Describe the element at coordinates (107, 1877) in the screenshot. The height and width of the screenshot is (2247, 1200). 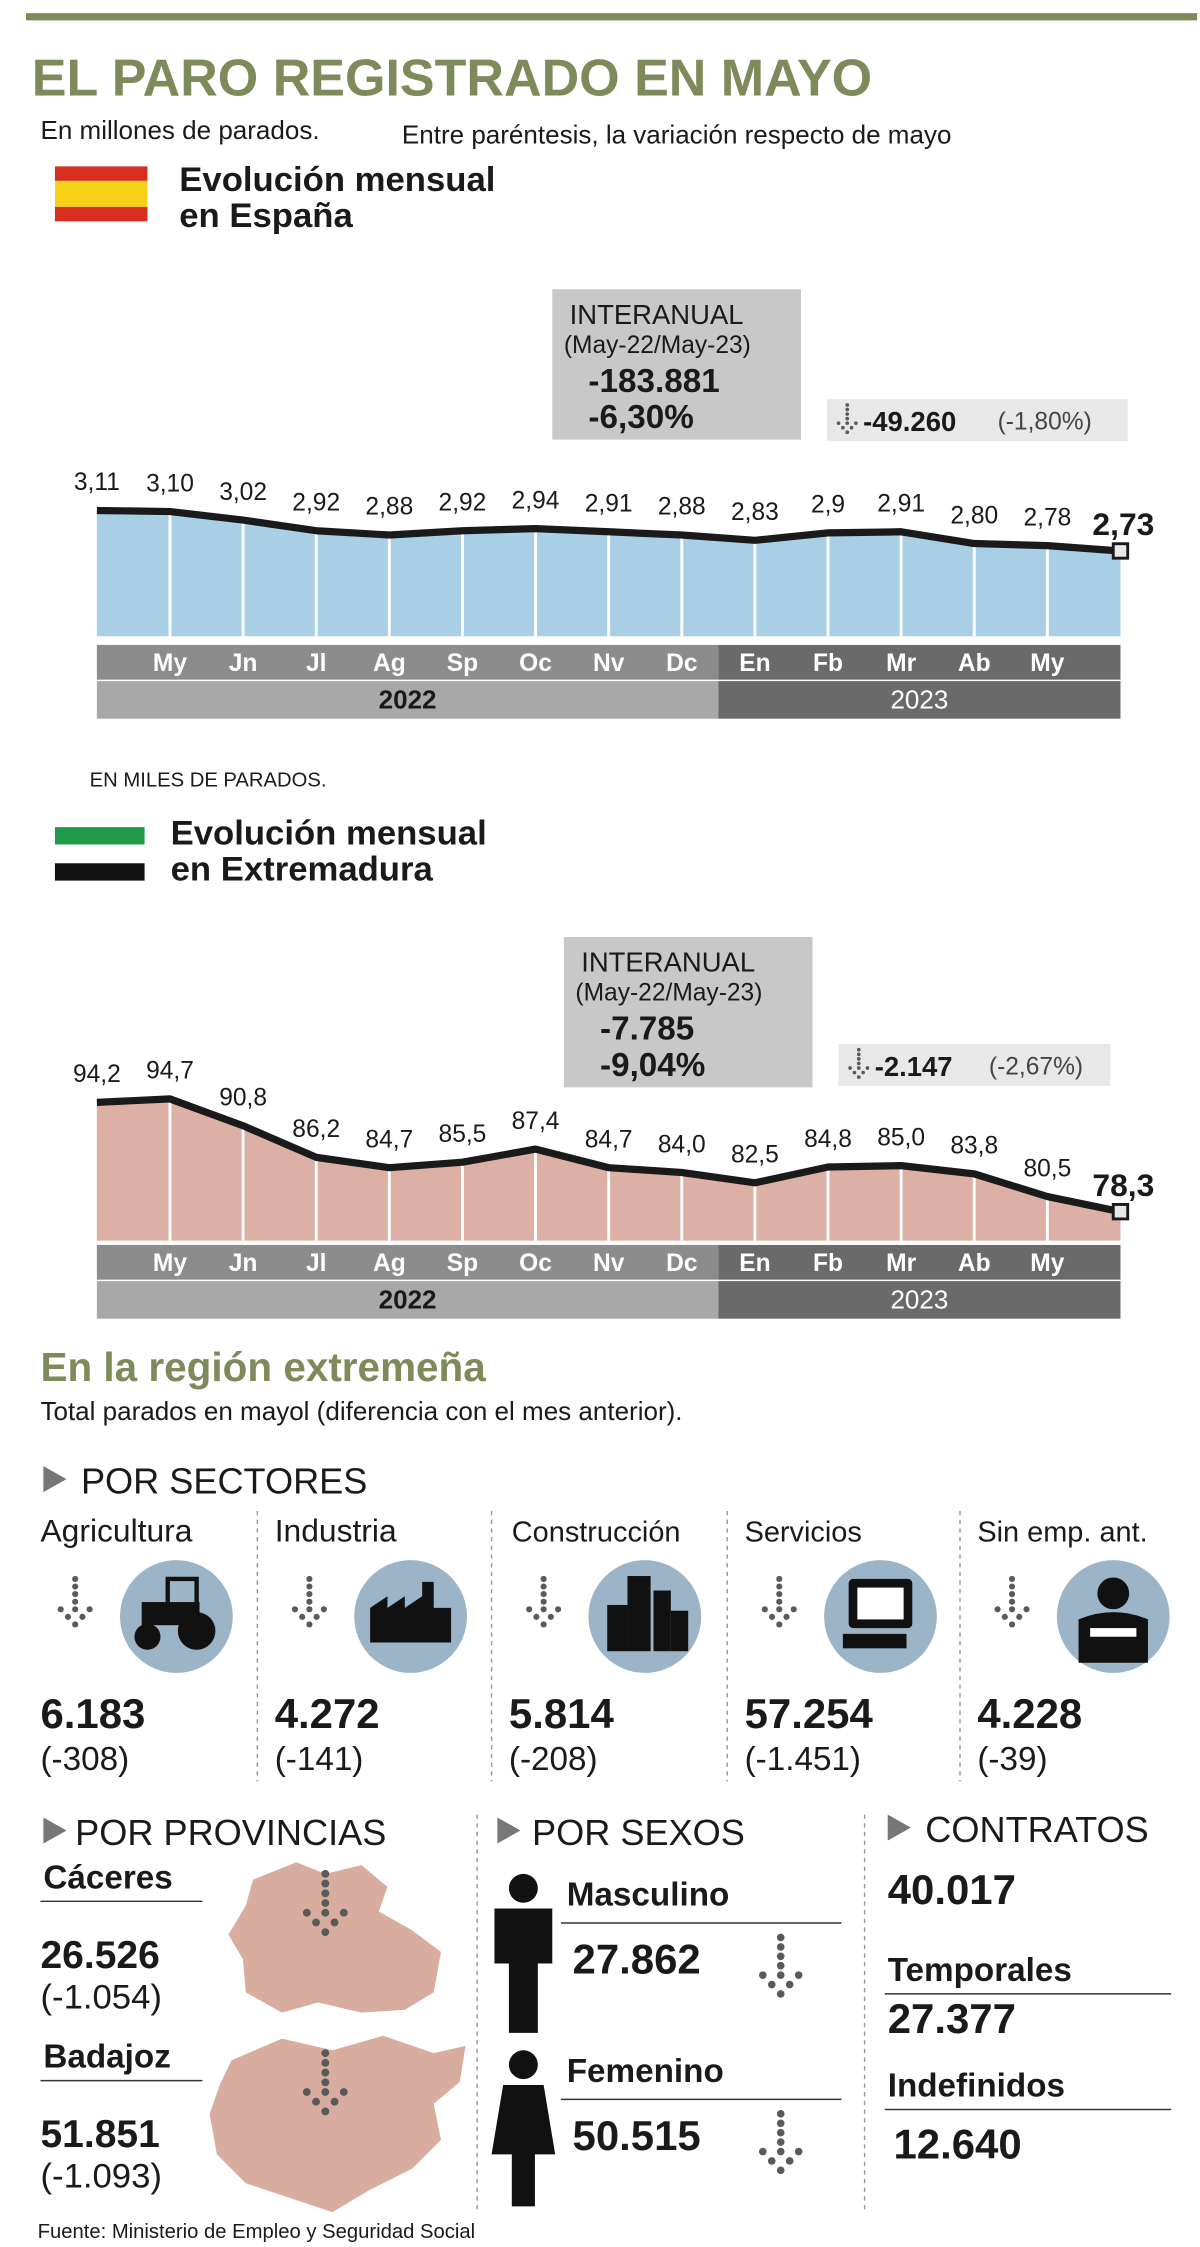
I see `province-name: Cáceres` at that location.